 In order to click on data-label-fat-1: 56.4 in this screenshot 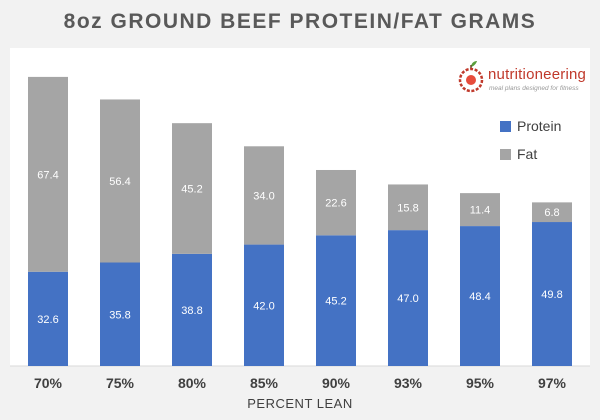, I will do `click(119, 182)`.